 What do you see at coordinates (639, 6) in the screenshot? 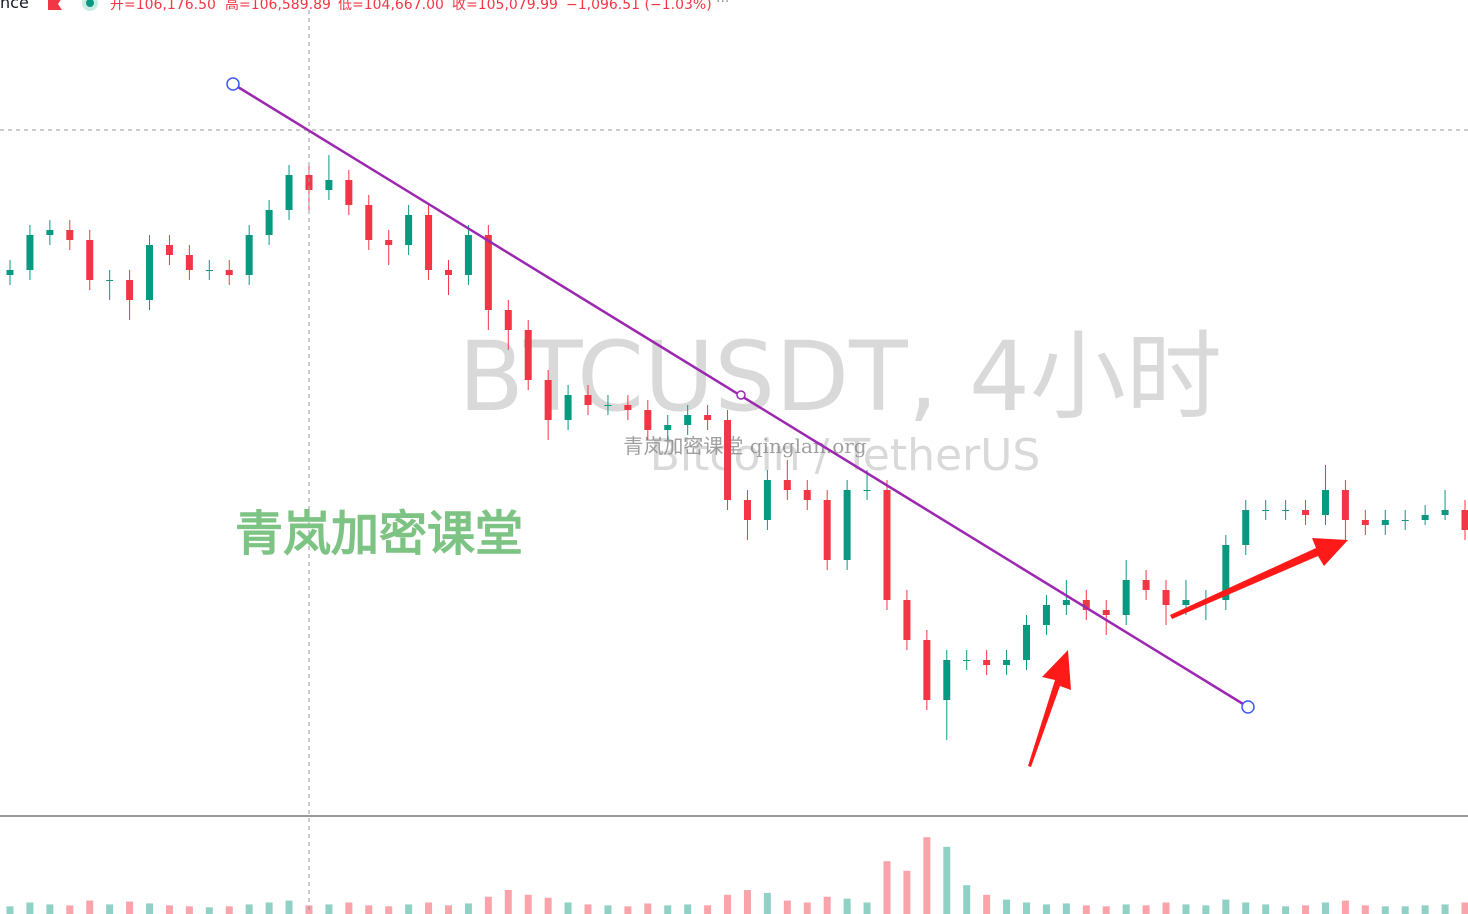
I see `change-value: −1,096.51 (−1.03%)` at bounding box center [639, 6].